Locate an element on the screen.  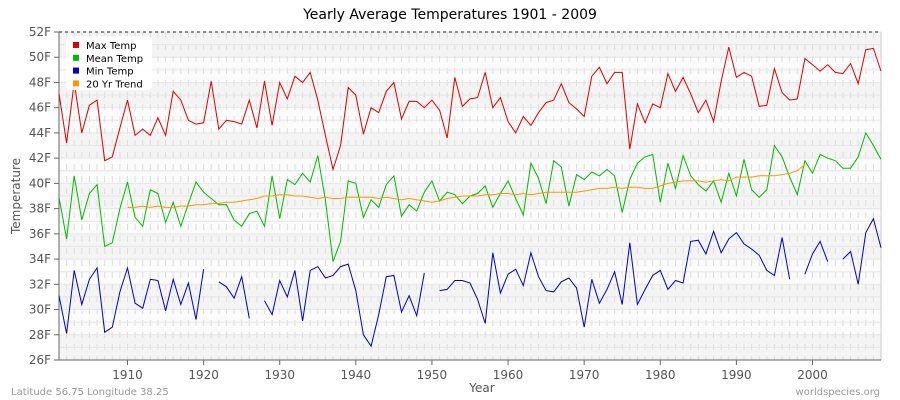
x-tick-label: 1910 is located at coordinates (127, 375).